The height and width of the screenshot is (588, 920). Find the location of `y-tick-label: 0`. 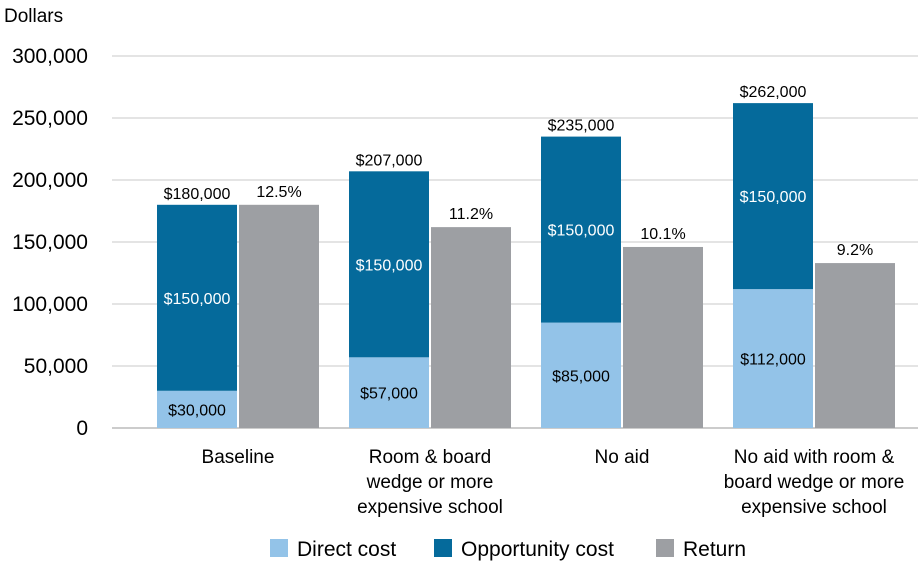

y-tick-label: 0 is located at coordinates (82, 428).